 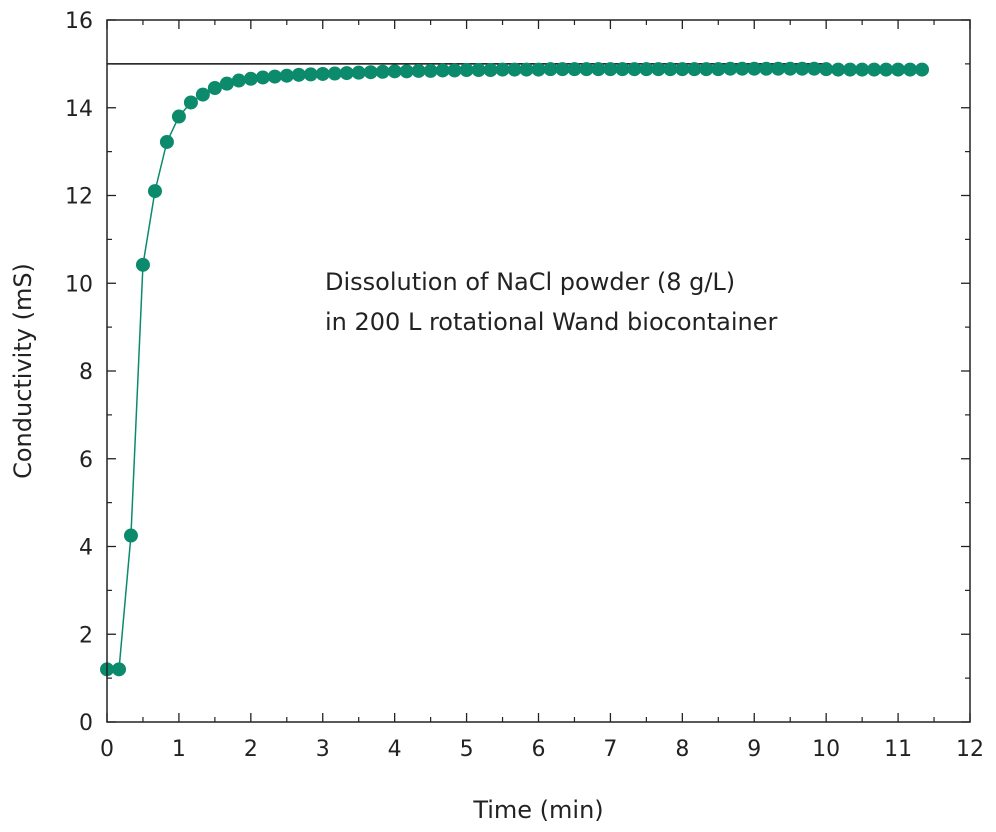 I want to click on x-tick-label: 4, so click(x=395, y=749).